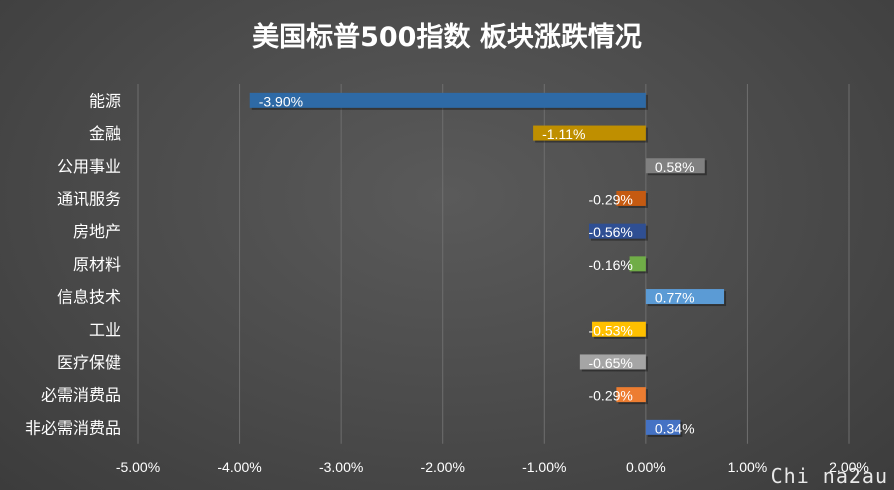  Describe the element at coordinates (341, 467) in the screenshot. I see `x-tick-label: -3.00%` at that location.